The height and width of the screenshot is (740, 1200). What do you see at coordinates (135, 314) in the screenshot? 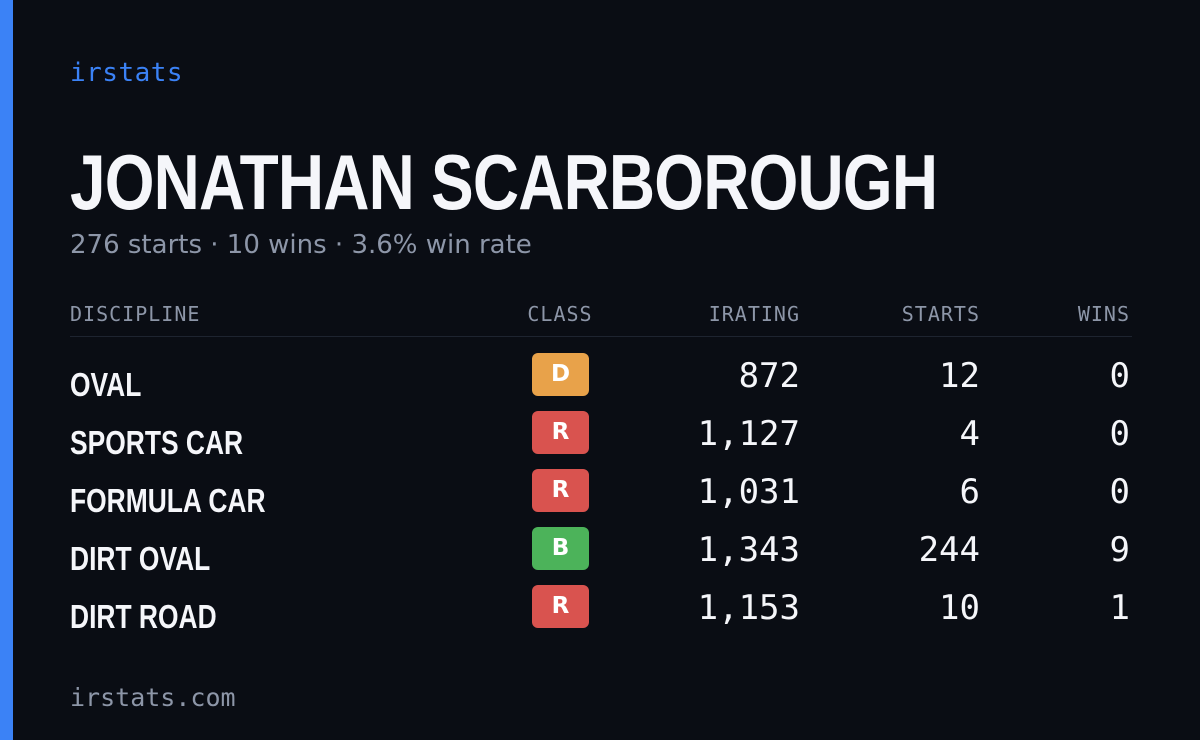
I see `header-discipline: DISCIPLINE` at bounding box center [135, 314].